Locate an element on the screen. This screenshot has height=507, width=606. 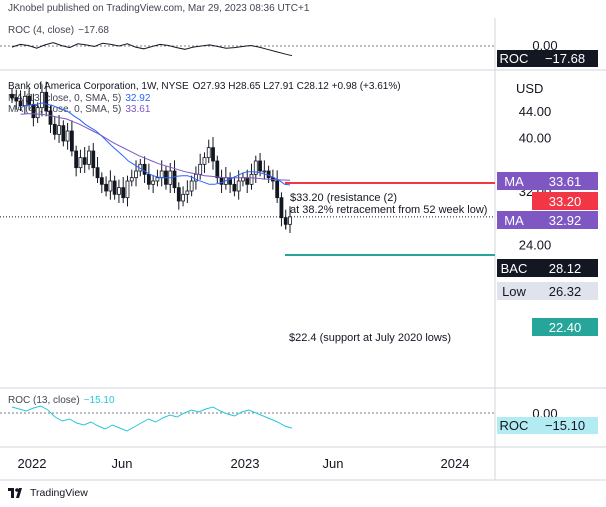
tradingview-logo: TradingView is located at coordinates (48, 493).